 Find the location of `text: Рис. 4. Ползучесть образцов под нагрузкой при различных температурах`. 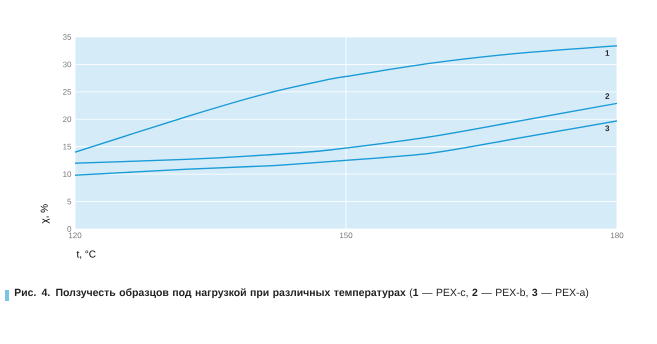

text: Рис. 4. Ползучесть образцов под нагрузкой при различных температурах is located at coordinates (210, 293).